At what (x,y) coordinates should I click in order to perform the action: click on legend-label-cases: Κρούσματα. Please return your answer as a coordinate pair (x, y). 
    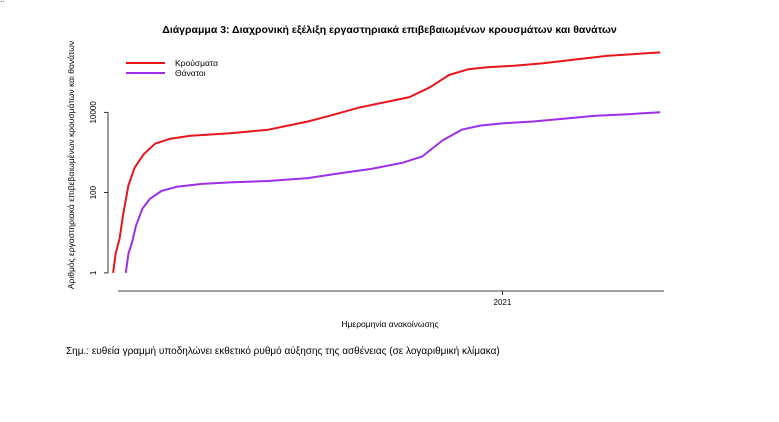
    Looking at the image, I should click on (196, 63).